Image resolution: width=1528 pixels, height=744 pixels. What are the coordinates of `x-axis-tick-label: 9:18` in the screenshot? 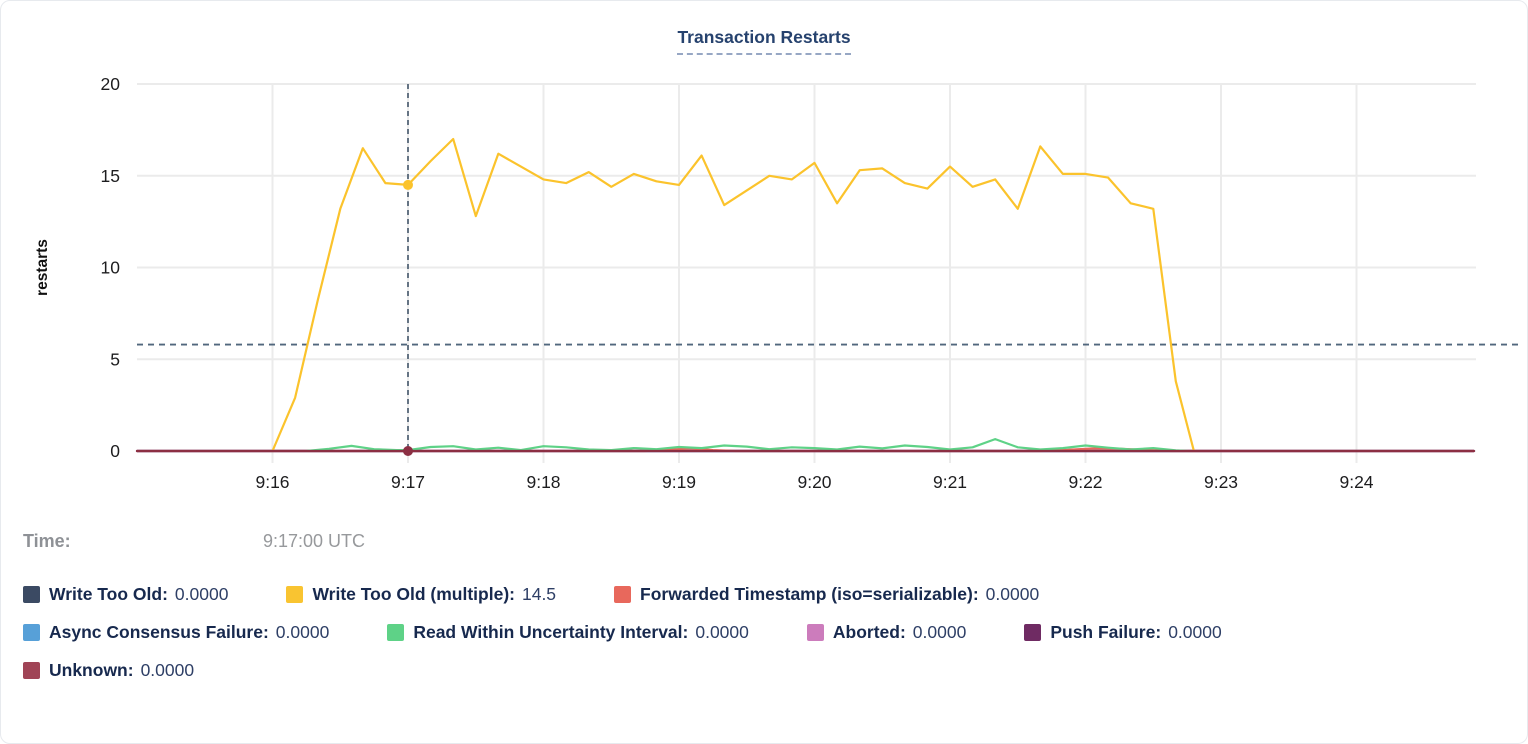 It's located at (543, 482).